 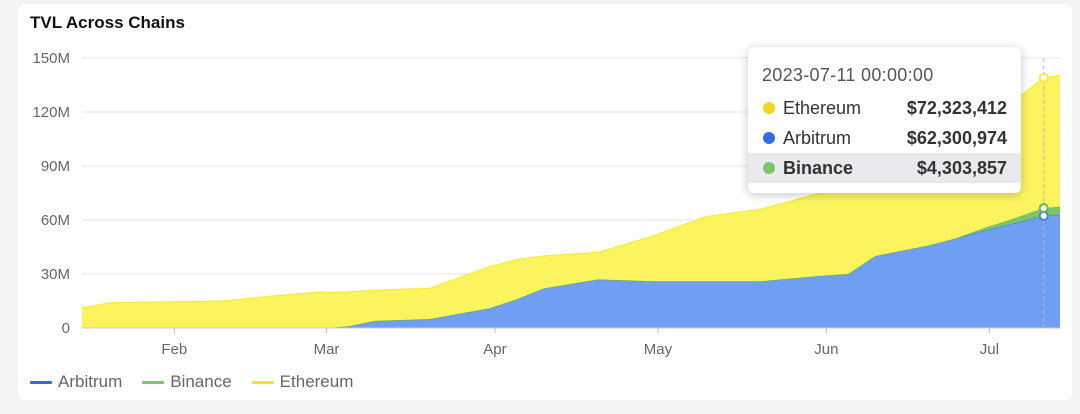 What do you see at coordinates (769, 168) in the screenshot?
I see `tooltip-dot-binance` at bounding box center [769, 168].